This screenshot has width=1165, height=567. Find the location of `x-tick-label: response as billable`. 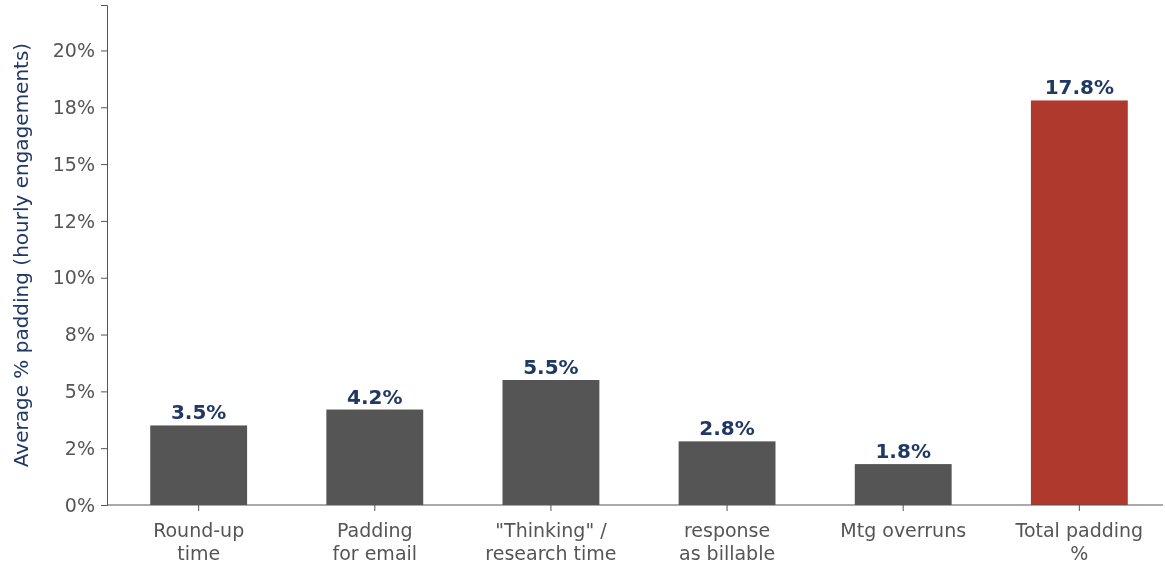

x-tick-label: response as billable is located at coordinates (727, 541).